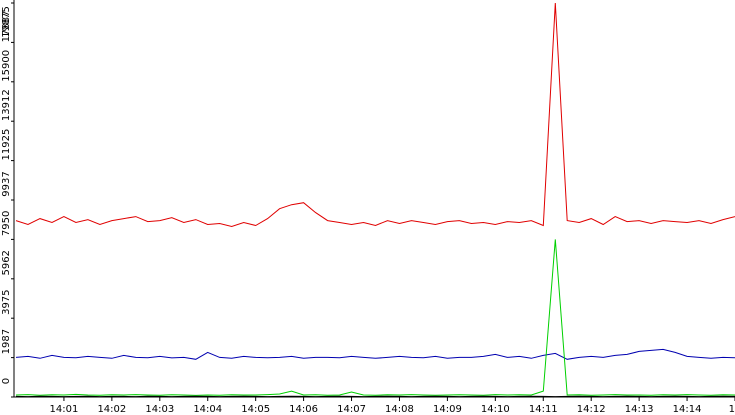 The height and width of the screenshot is (415, 735). Describe the element at coordinates (159, 409) in the screenshot. I see `x-tick-label: 14:03` at that location.